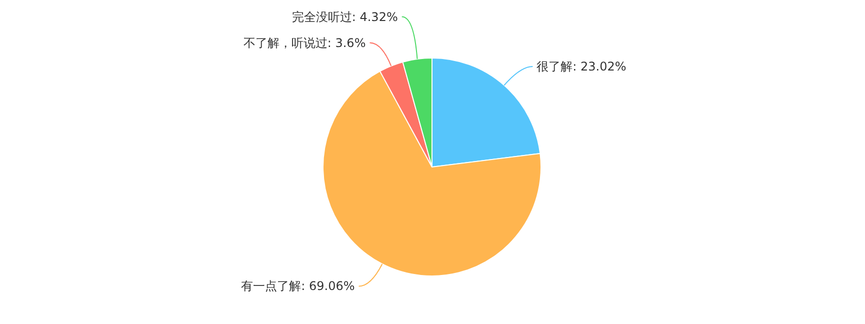 The width and height of the screenshot is (865, 324). What do you see at coordinates (271, 286) in the screenshot?
I see `slice-label: 有一点了解` at bounding box center [271, 286].